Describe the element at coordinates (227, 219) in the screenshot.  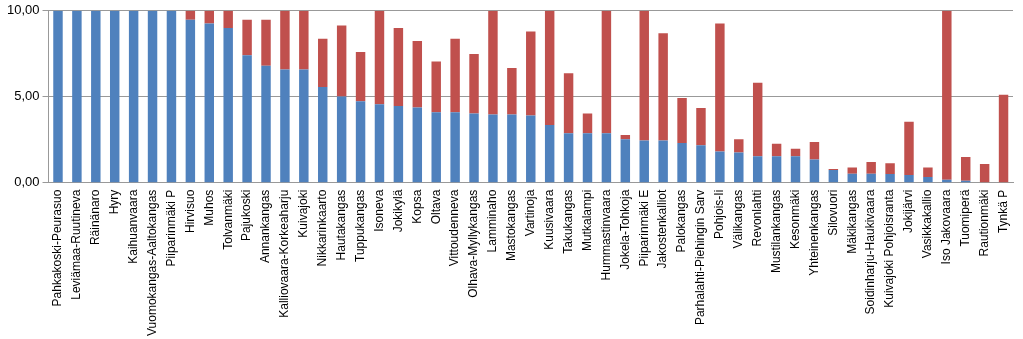
I see `x-tick-label: Tolvanmäki` at that location.